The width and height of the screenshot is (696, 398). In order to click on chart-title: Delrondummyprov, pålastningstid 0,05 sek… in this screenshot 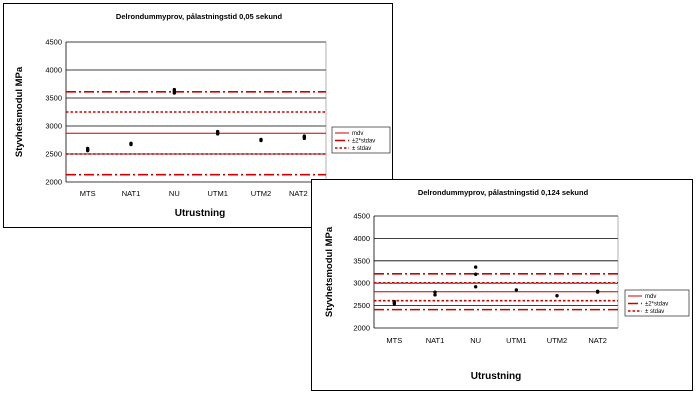, I will do `click(199, 16)`.